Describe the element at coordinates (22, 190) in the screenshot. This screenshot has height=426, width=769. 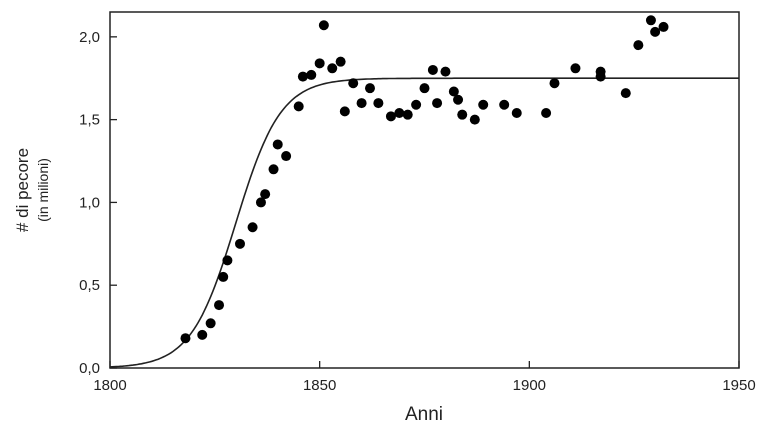
I see `y-axis-label: # di pecore` at that location.